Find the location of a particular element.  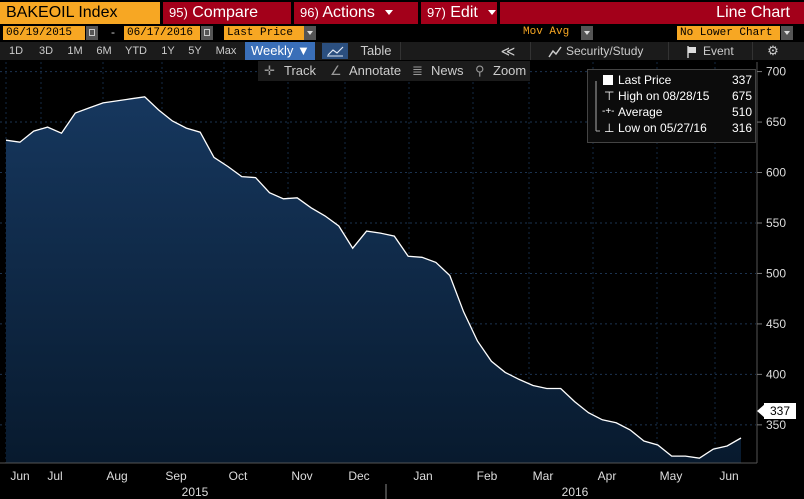

actions-number: 96) is located at coordinates (309, 12).